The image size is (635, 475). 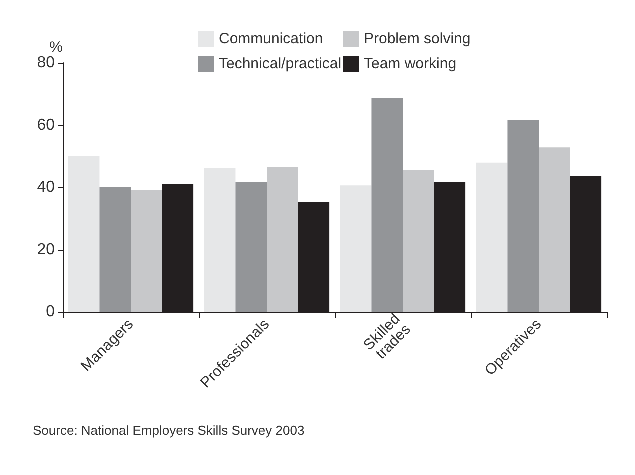 What do you see at coordinates (46, 187) in the screenshot?
I see `y-tick-label: 40` at bounding box center [46, 187].